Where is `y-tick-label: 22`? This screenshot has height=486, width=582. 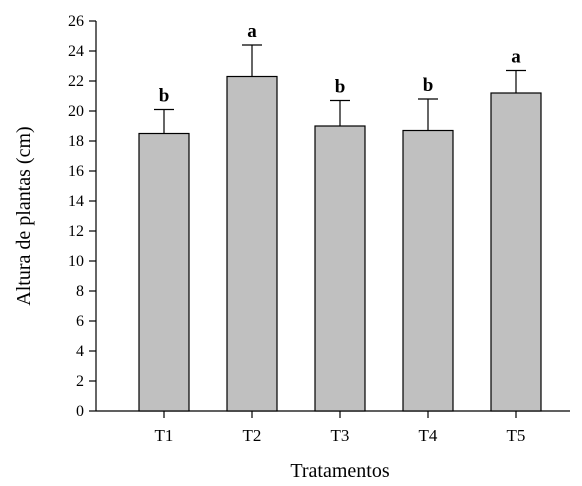 y-tick-label: 22 is located at coordinates (76, 81).